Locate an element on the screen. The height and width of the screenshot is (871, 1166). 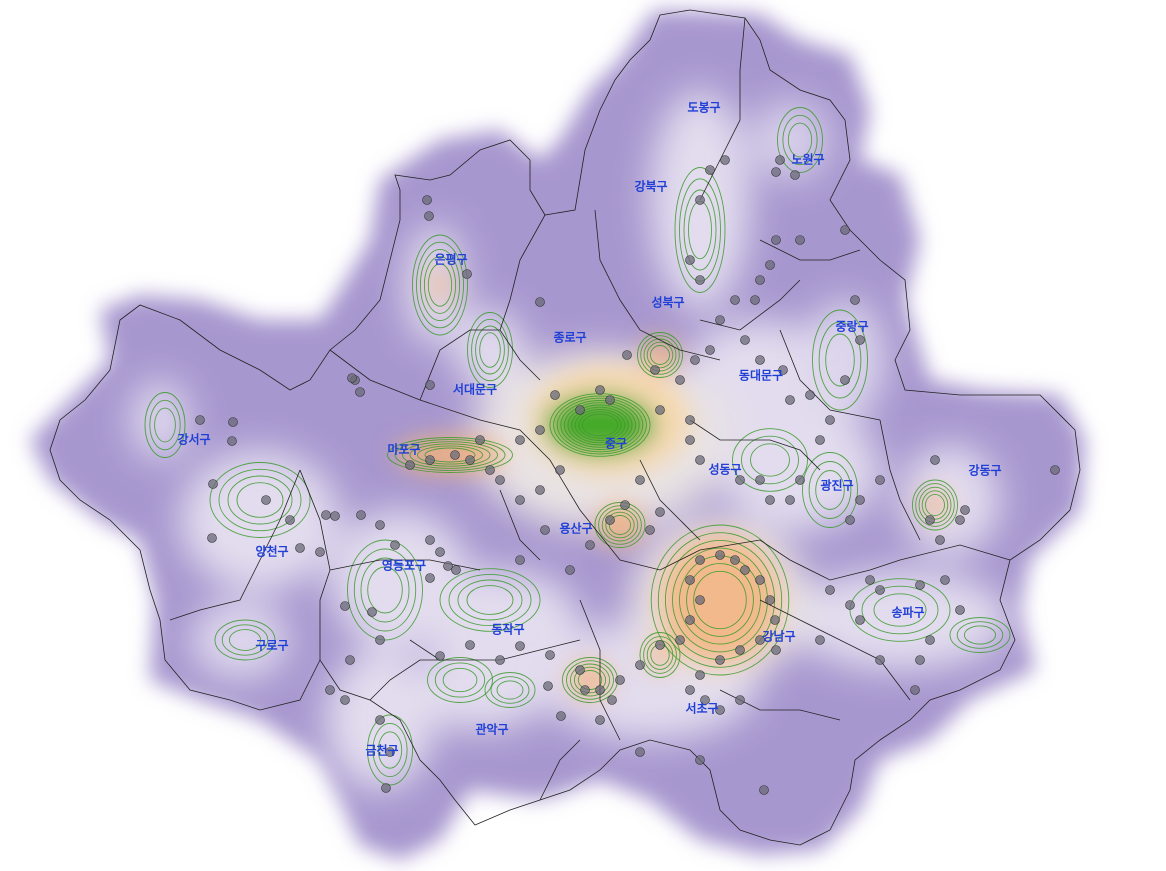
district-label-mapo: 마포구 is located at coordinates (403, 449).